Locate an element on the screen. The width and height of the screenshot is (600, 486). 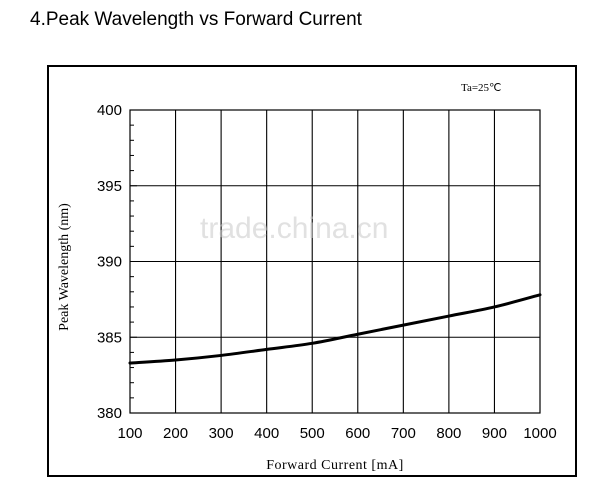
x-tick-label: 1000 is located at coordinates (539, 433).